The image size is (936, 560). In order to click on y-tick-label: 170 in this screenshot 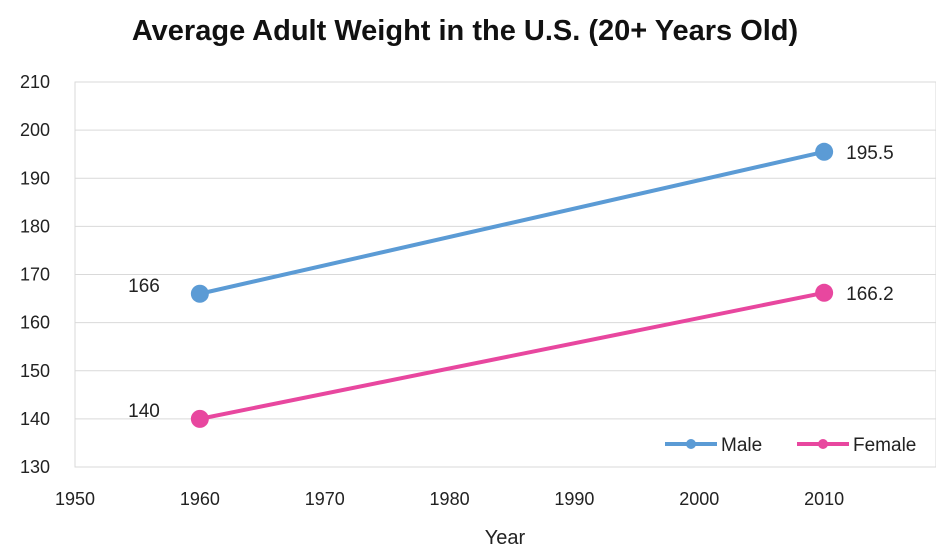, I will do `click(35, 275)`.